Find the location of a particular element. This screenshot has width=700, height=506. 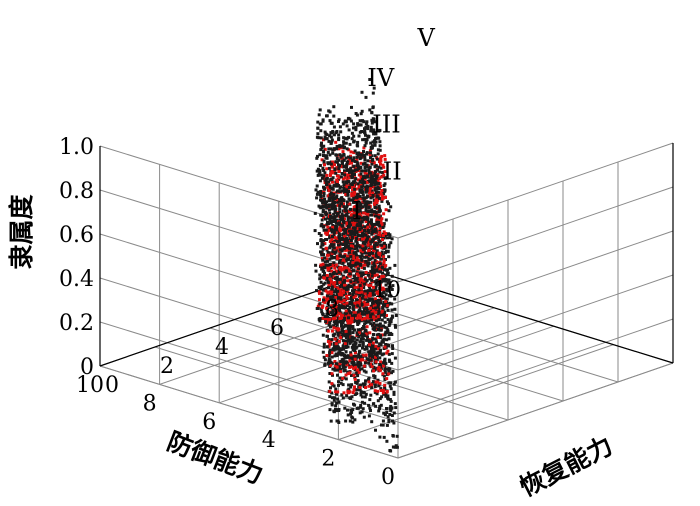

z-tick-label: 0.2 is located at coordinates (76, 323).